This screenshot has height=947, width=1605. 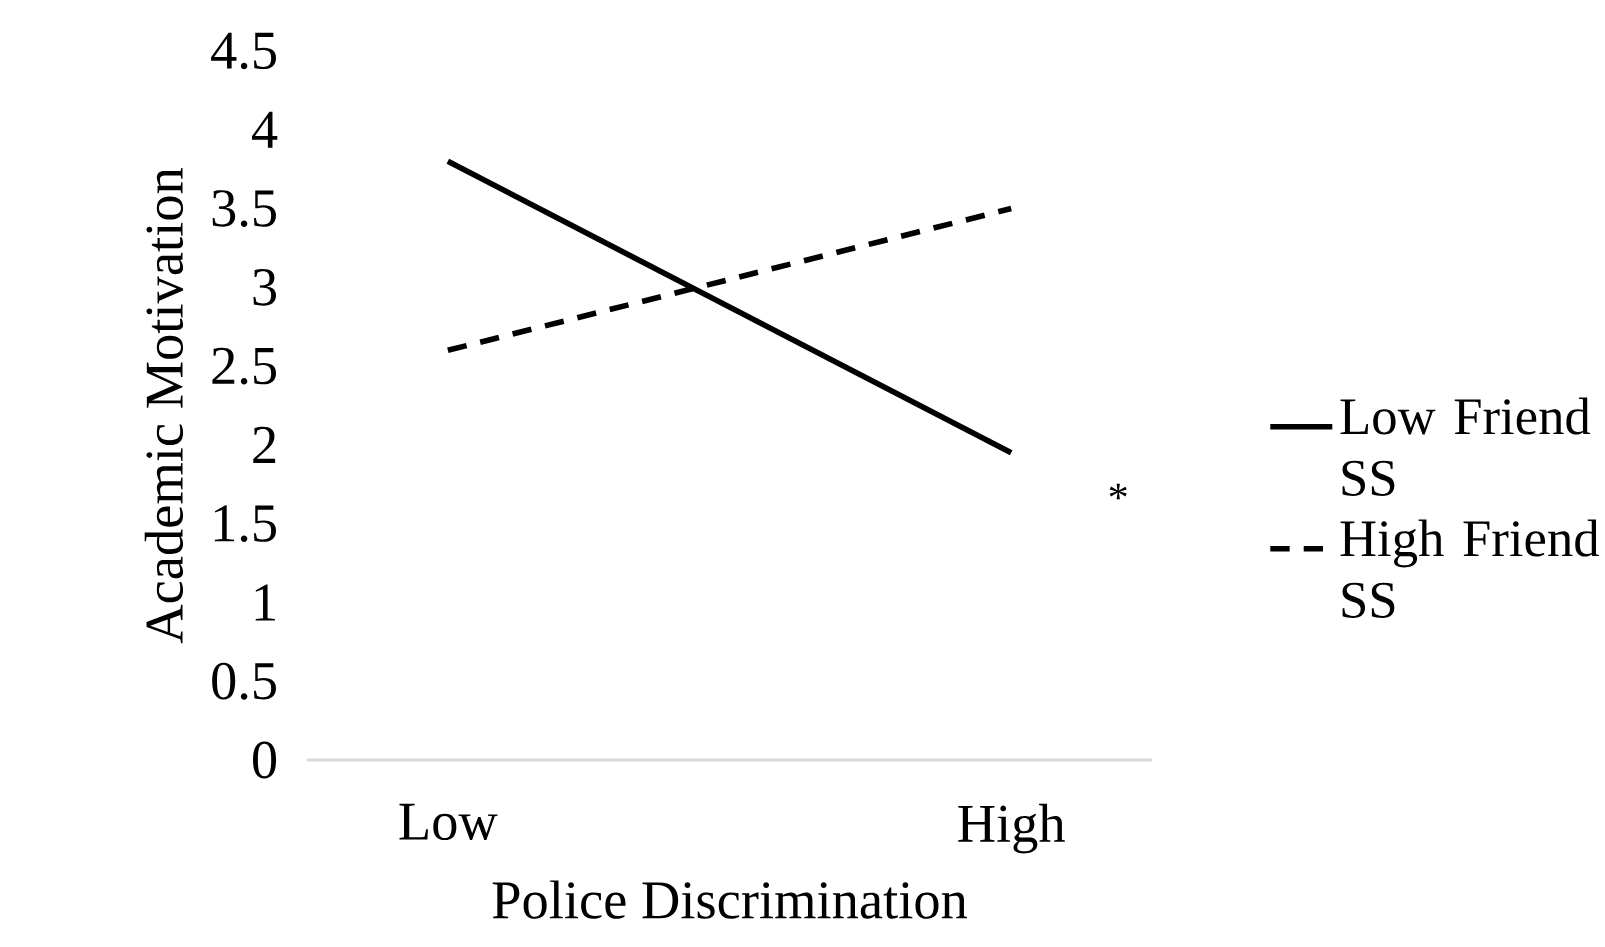 I want to click on y-tick-label: 2.5, so click(x=244, y=366).